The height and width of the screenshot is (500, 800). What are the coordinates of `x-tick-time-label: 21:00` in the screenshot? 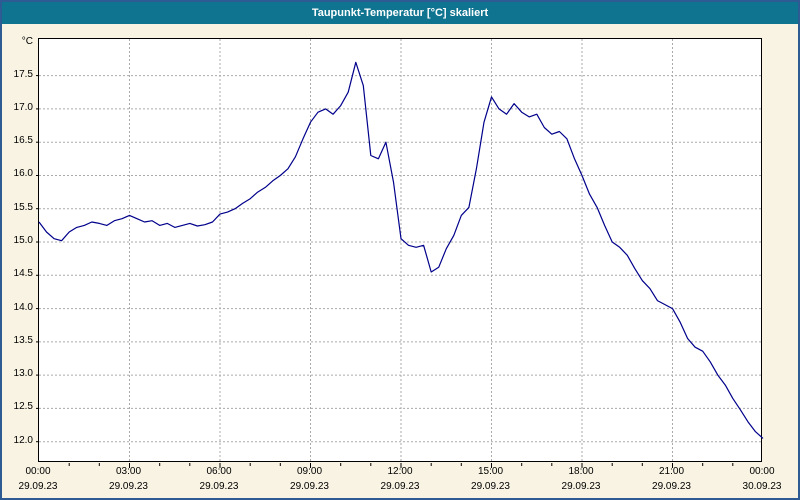 It's located at (671, 471).